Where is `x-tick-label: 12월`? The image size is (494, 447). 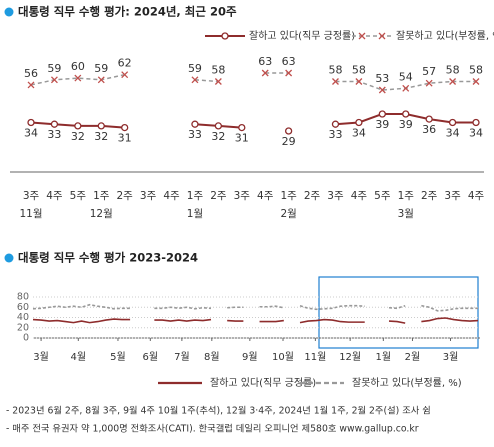
x-tick-label: 12월 is located at coordinates (350, 357).